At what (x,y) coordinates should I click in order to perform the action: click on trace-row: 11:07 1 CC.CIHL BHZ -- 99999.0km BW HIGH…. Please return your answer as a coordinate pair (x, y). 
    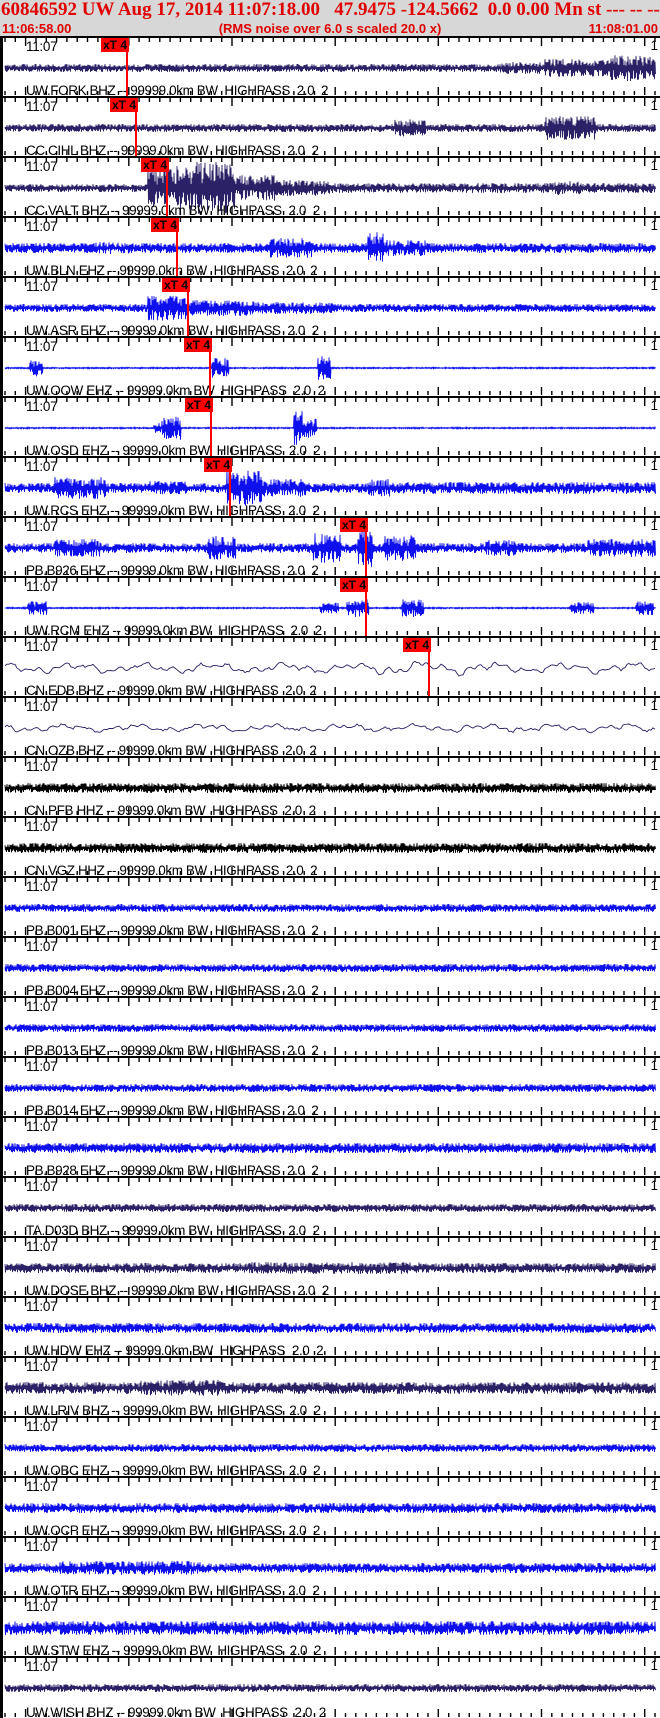
    Looking at the image, I should click on (330, 127).